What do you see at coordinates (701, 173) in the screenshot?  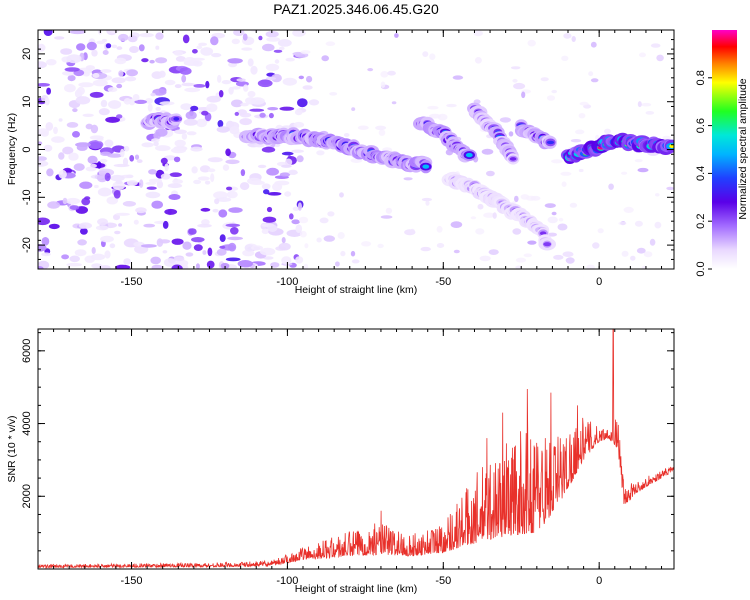 I see `colorbar-tick-label: 0.4` at bounding box center [701, 173].